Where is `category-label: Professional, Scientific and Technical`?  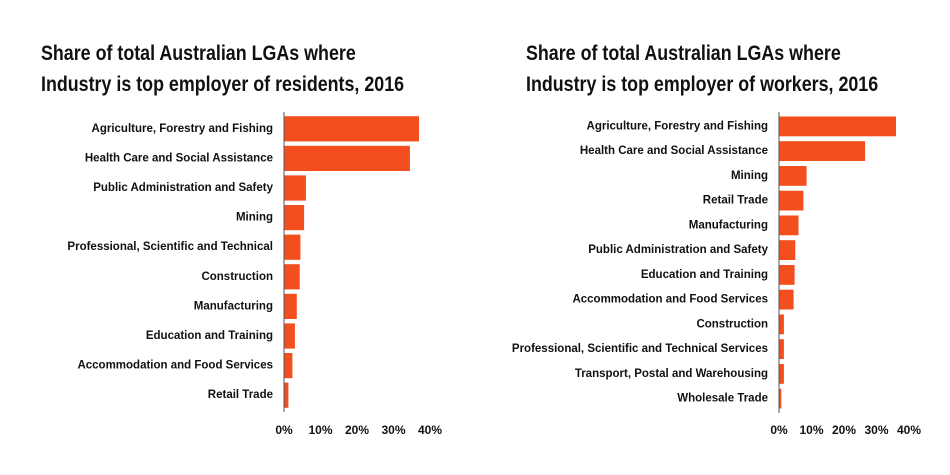
category-label: Professional, Scientific and Technical is located at coordinates (170, 247).